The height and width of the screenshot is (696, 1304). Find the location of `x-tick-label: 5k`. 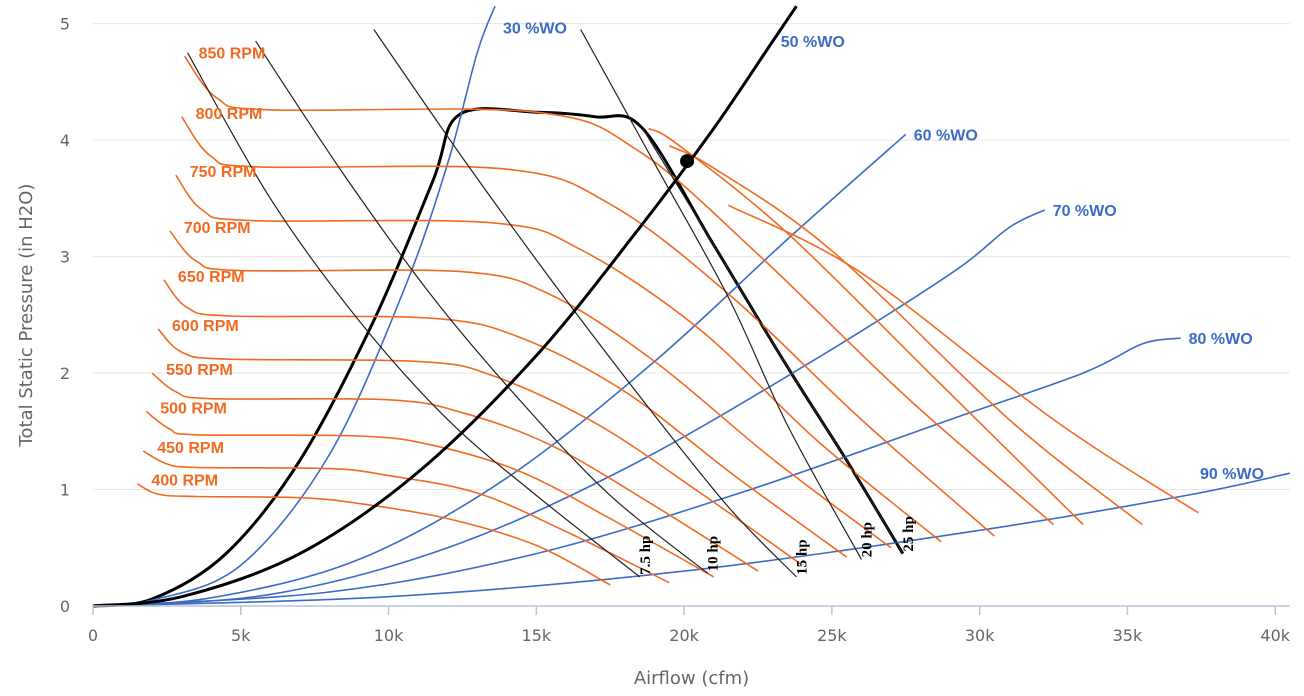

x-tick-label: 5k is located at coordinates (241, 635).